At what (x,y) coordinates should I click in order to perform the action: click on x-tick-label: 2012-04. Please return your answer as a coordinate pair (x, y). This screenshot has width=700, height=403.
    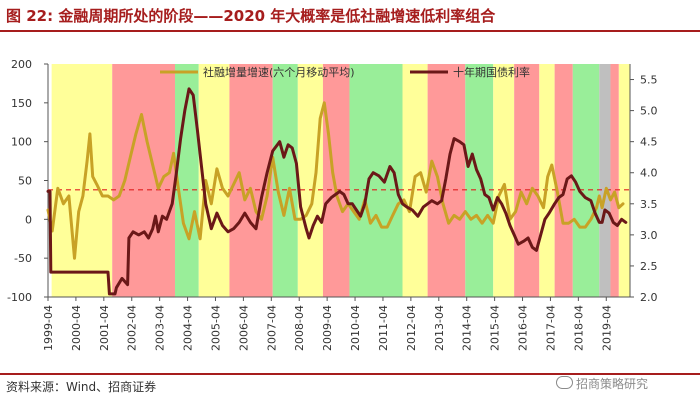
    Looking at the image, I should click on (411, 328).